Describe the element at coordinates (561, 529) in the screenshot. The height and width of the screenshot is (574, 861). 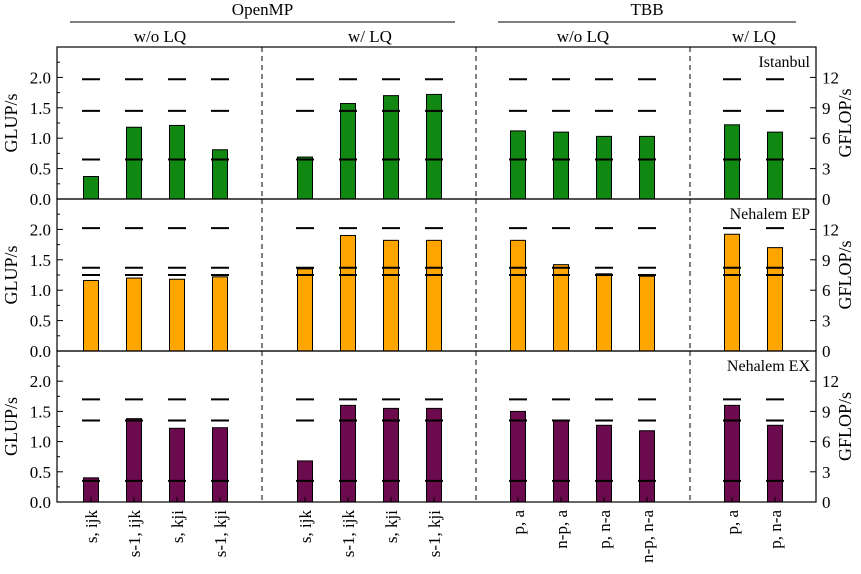
I see `x-tick-label: n-p, a` at that location.